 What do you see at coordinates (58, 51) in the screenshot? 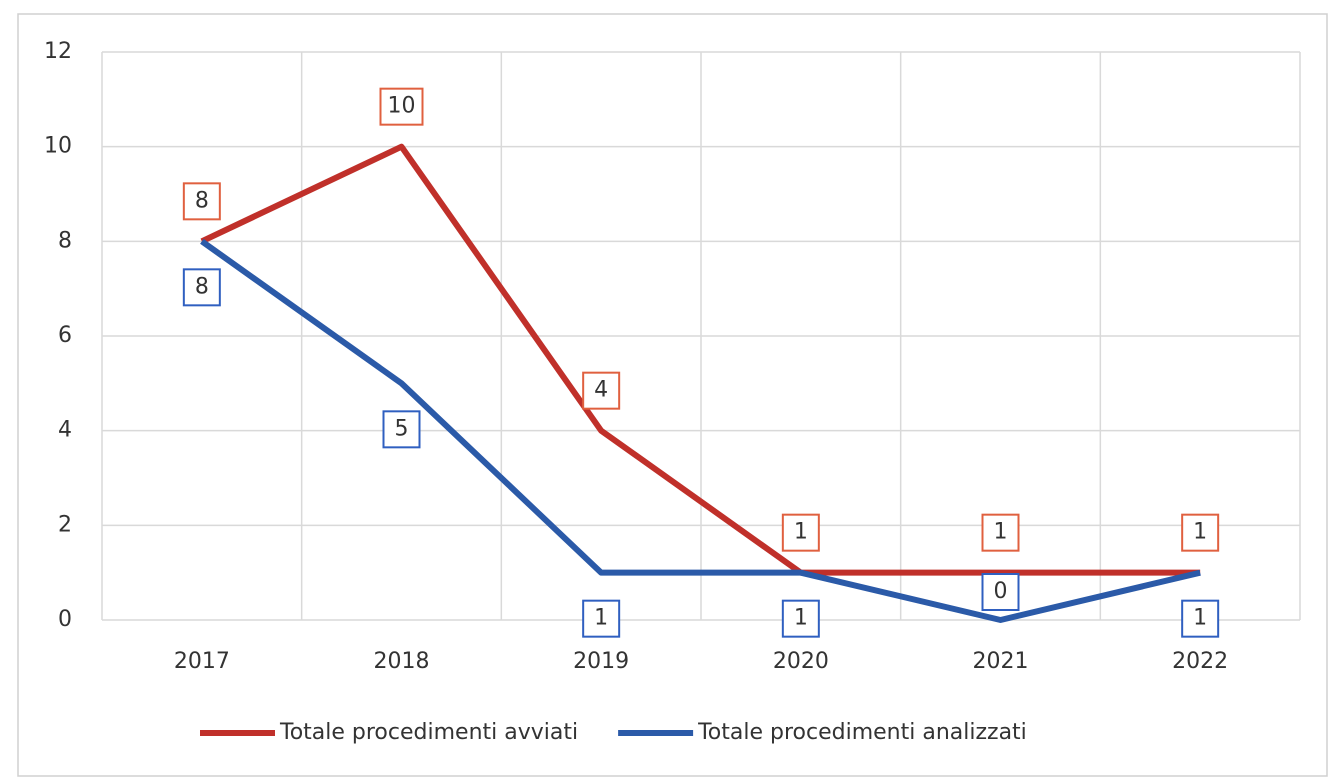
I see `y-tick-label: 12` at bounding box center [58, 51].